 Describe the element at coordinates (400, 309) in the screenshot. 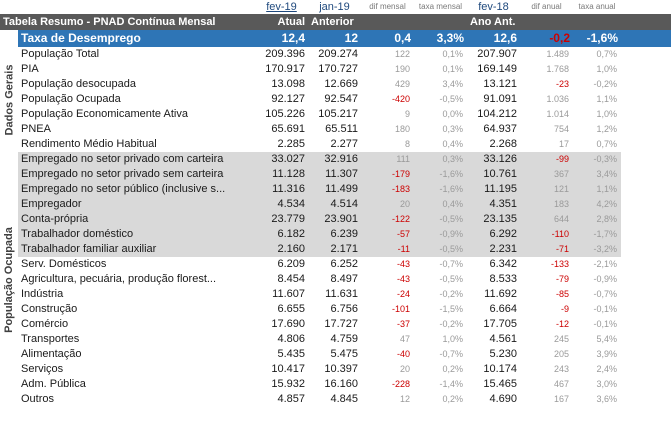

I see `val-dif-mensal: -101` at that location.